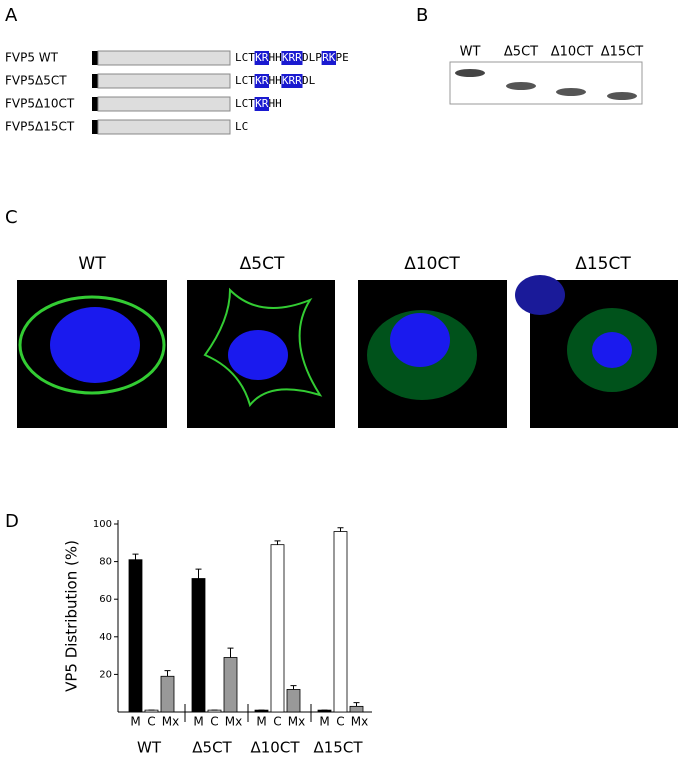  Describe the element at coordinates (11, 217) in the screenshot. I see `panel-letter: C` at that location.